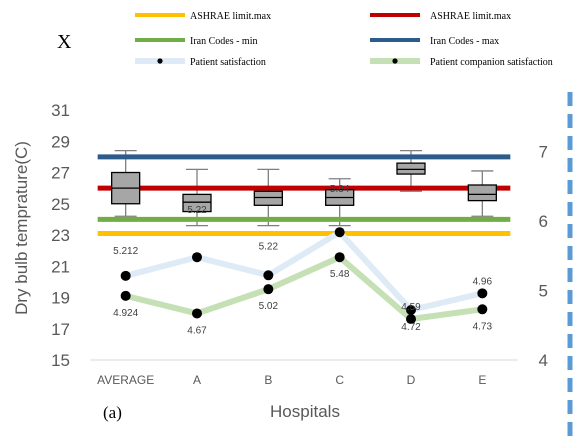 The height and width of the screenshot is (437, 576). I want to click on legend-label: Patient satisfaction, so click(228, 62).